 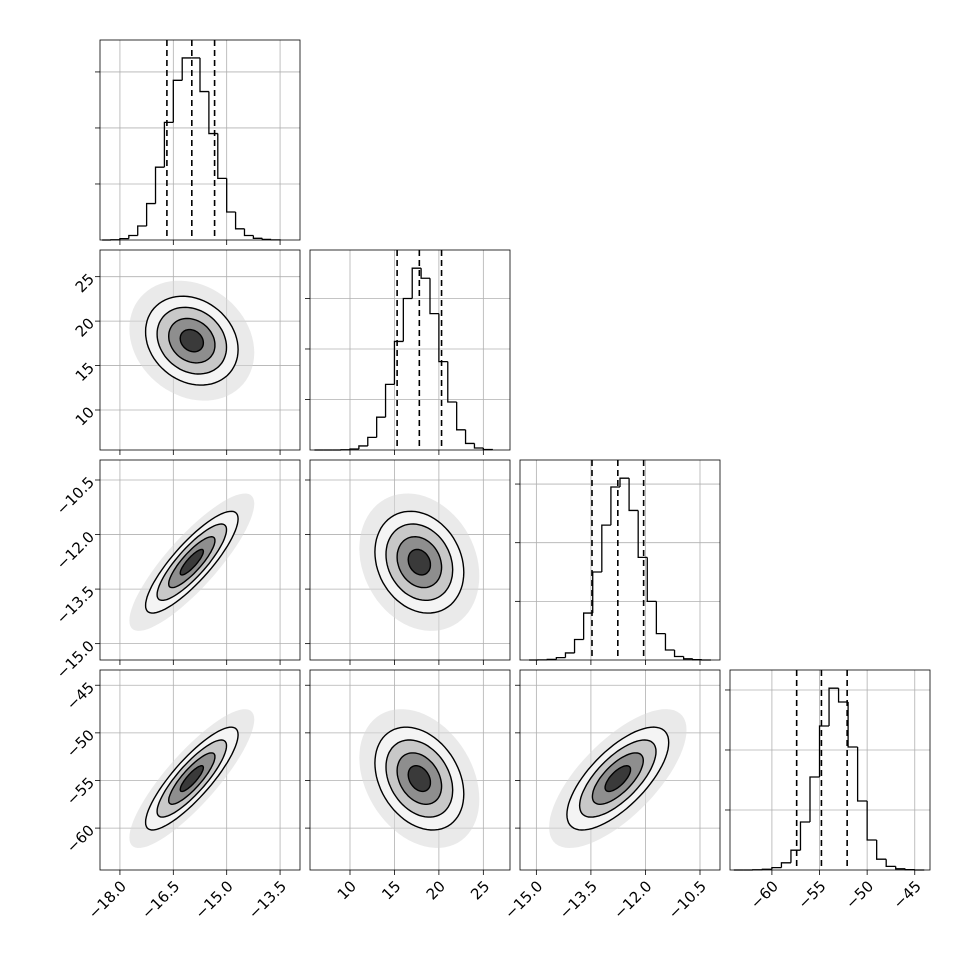 What do you see at coordinates (160, 899) in the screenshot?
I see `x-tick-label: −16.5` at bounding box center [160, 899].